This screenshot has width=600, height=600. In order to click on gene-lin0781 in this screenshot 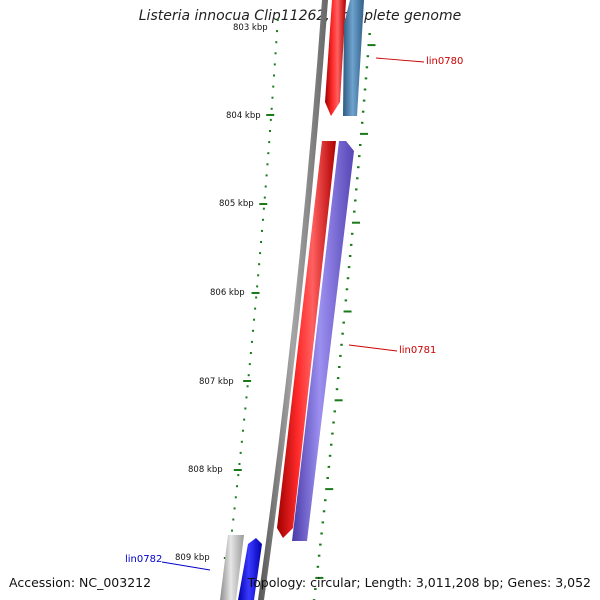, I will do `click(323, 341)`.